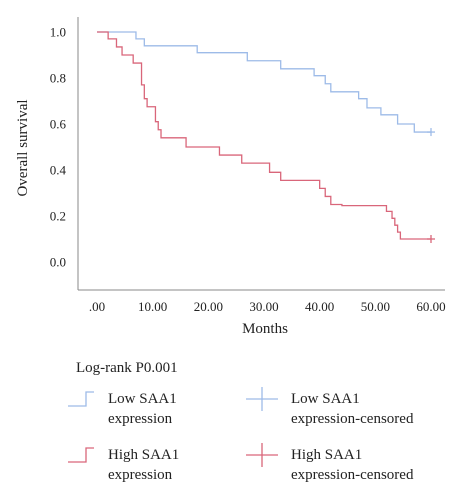 The image size is (469, 500). I want to click on x-axis-title: Months, so click(265, 329).